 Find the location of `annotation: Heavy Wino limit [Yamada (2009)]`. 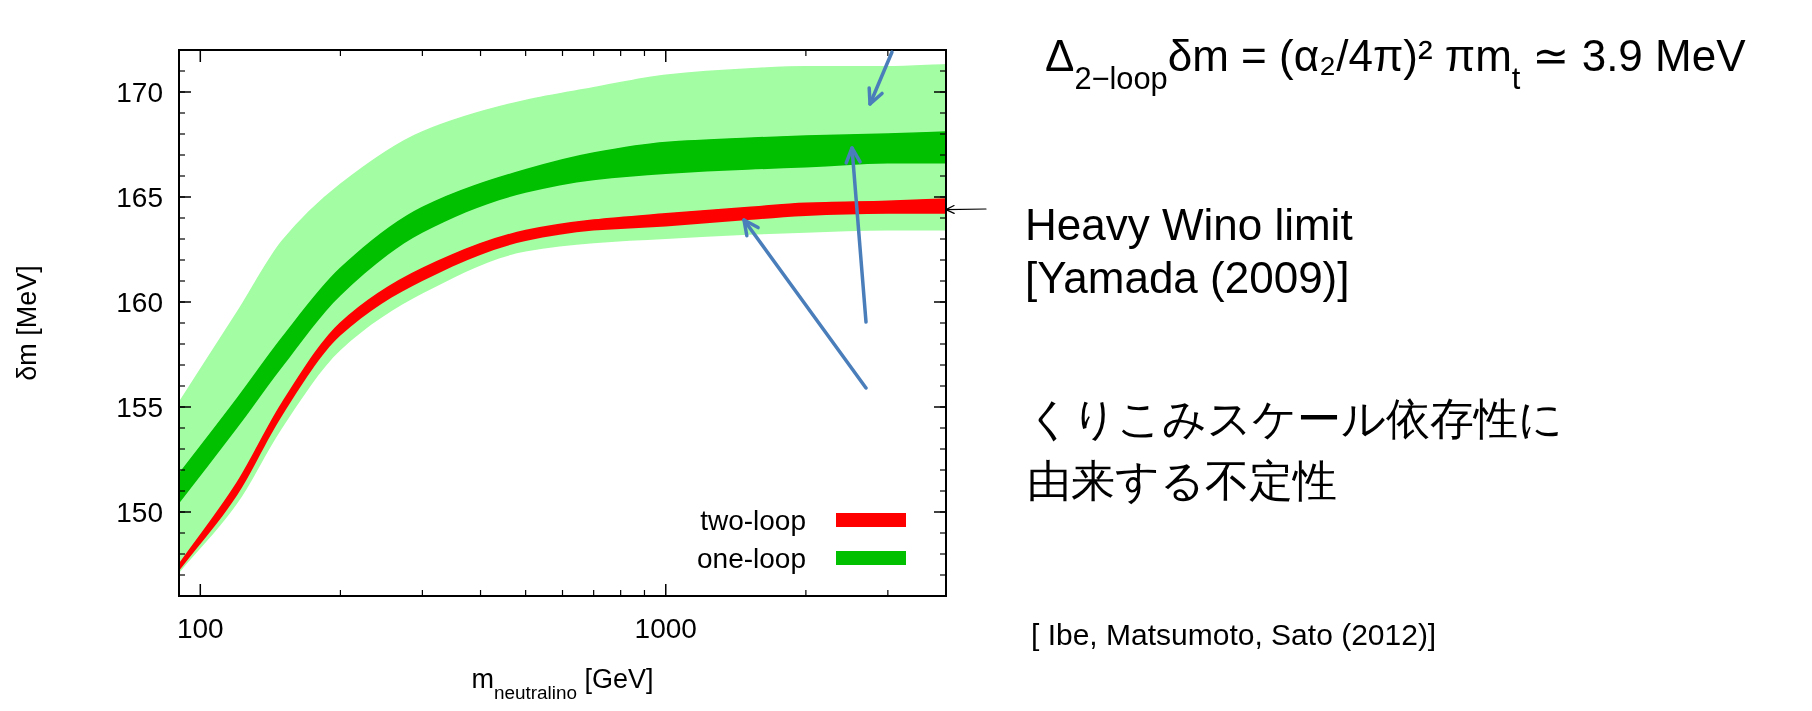

annotation: Heavy Wino limit [Yamada (2009)] is located at coordinates (1189, 251).